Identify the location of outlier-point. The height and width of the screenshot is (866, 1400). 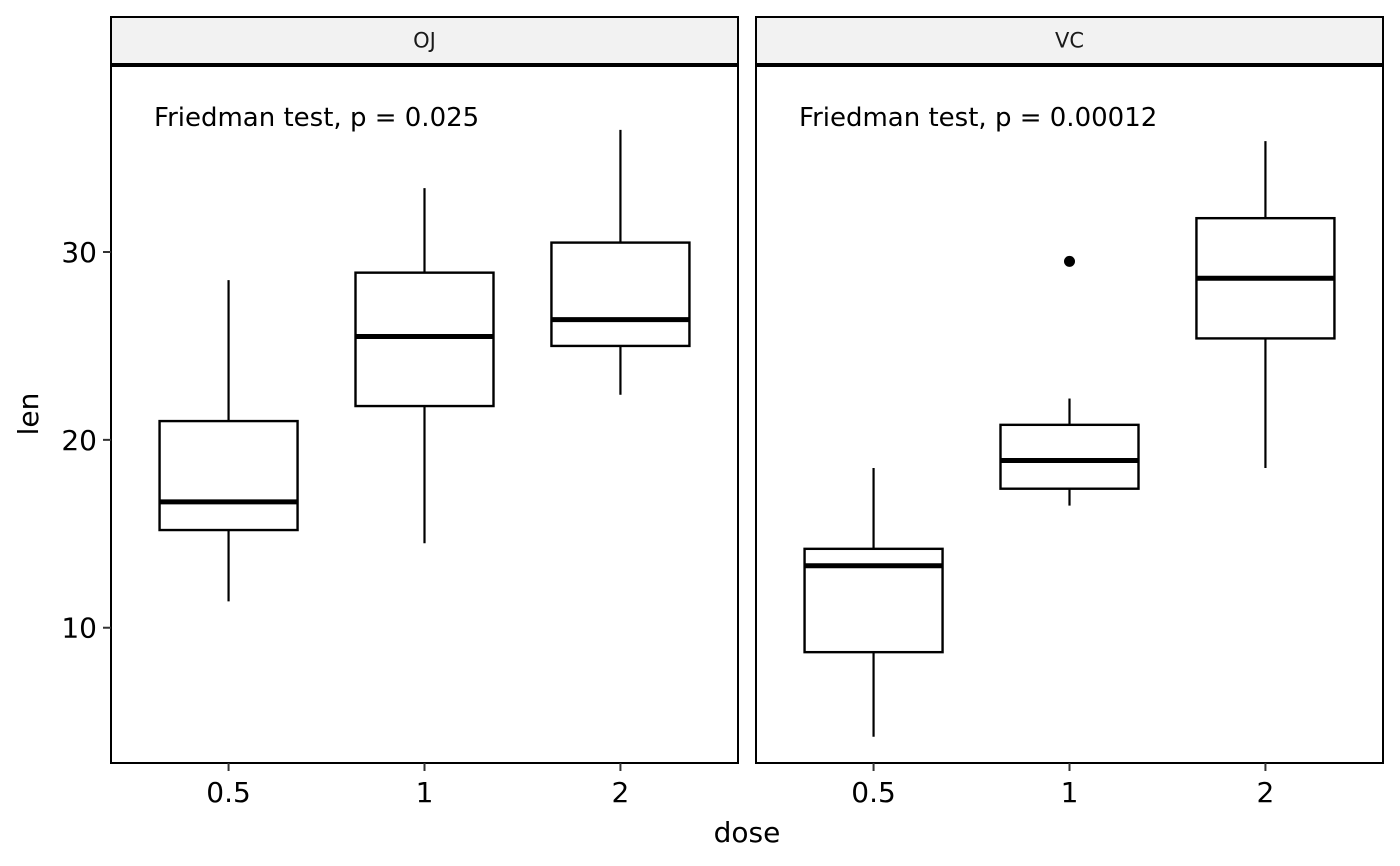
(1069, 261).